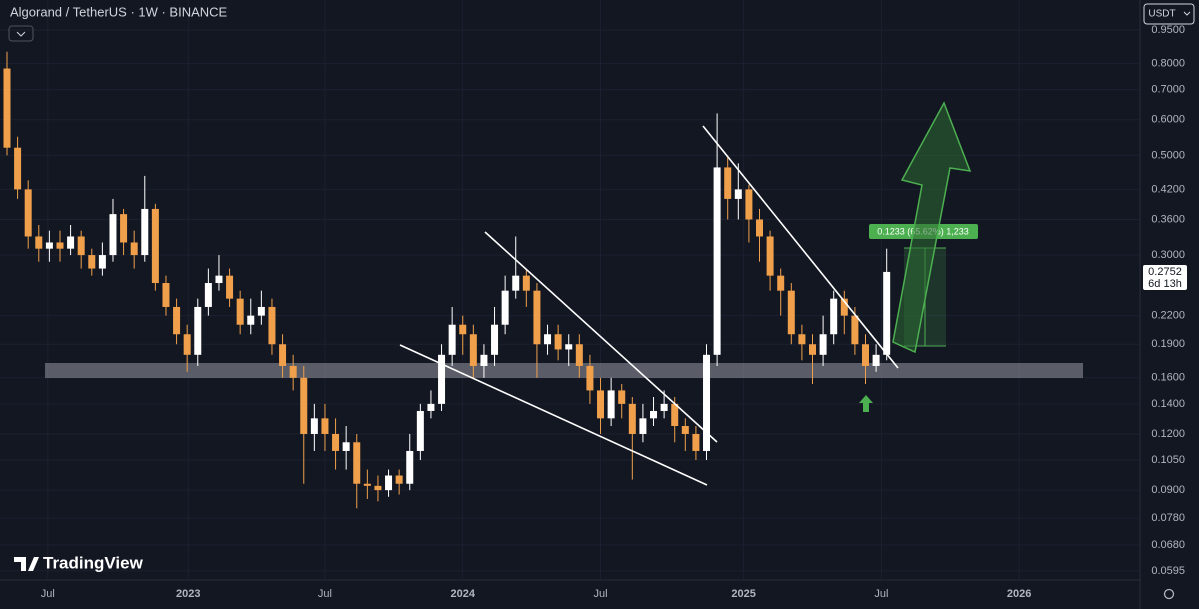  What do you see at coordinates (1168, 120) in the screenshot?
I see `y-tick-label: 0.6000` at bounding box center [1168, 120].